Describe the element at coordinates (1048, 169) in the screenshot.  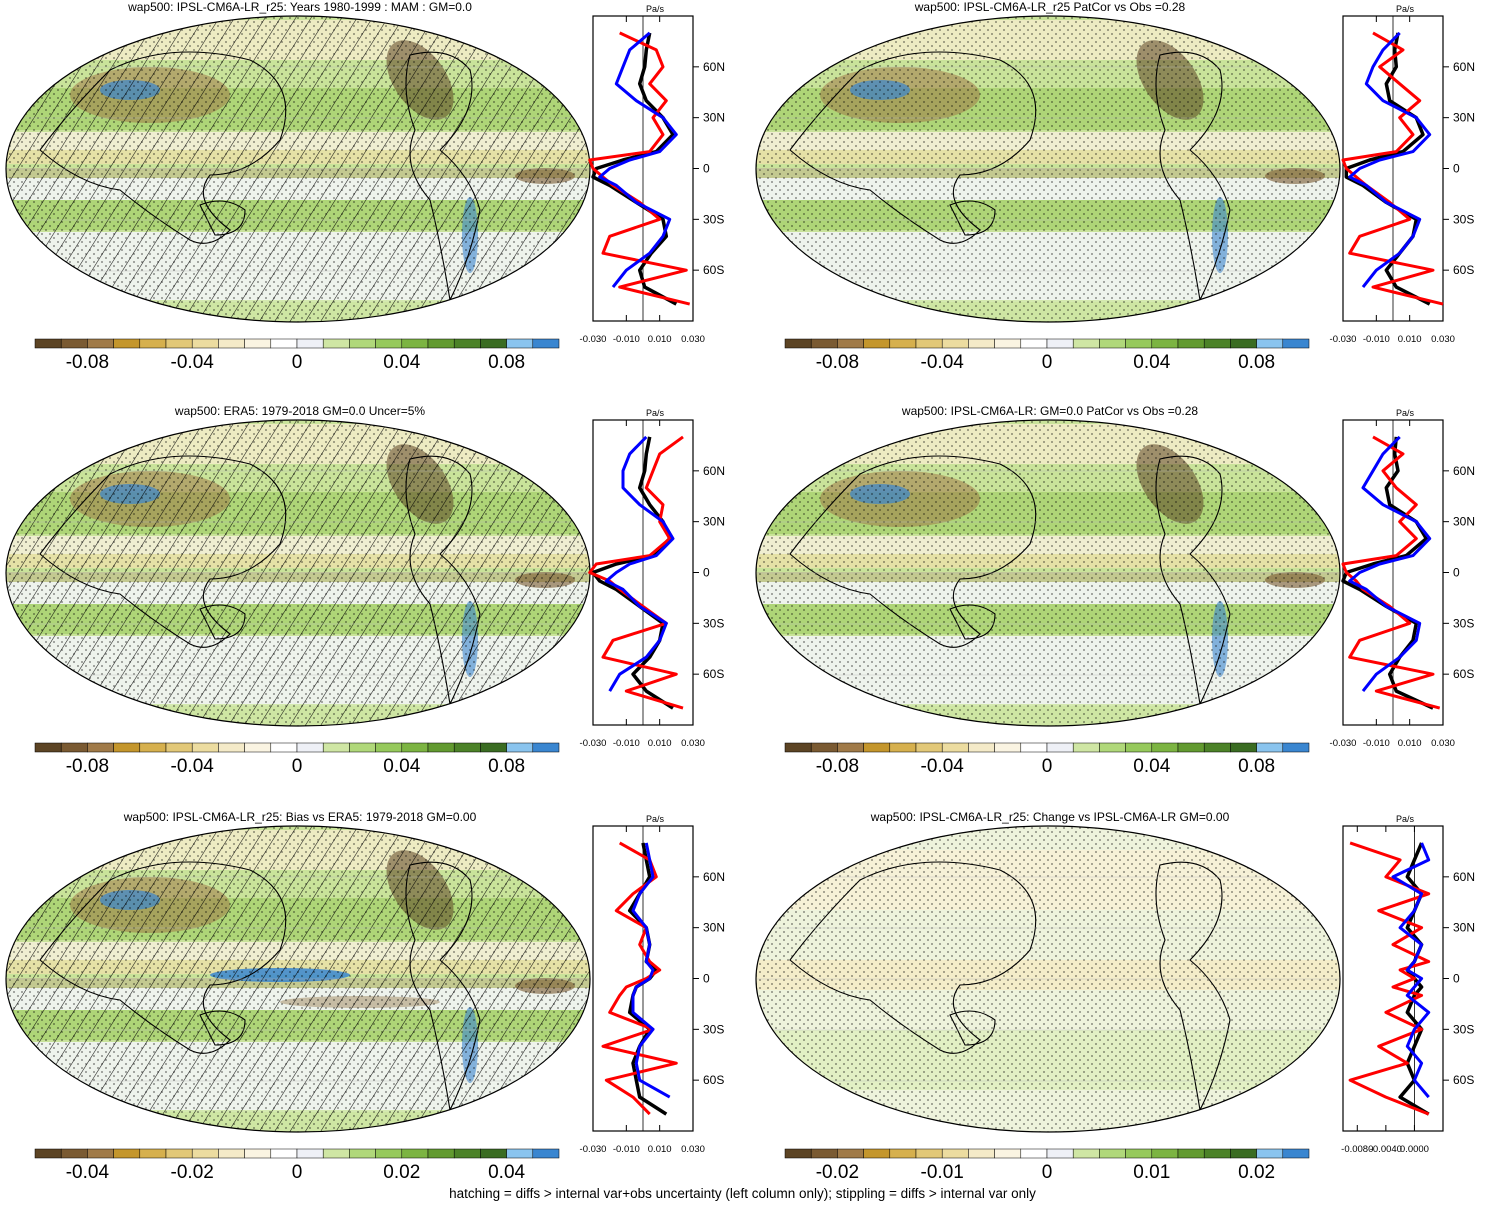
I see `stippling` at that location.